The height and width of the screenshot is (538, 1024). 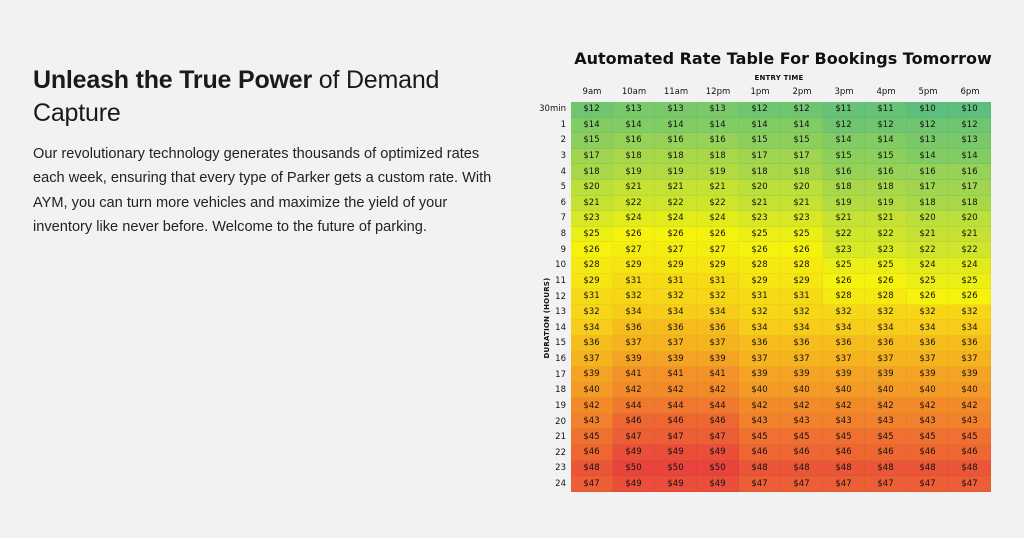 I want to click on x-tick-label: 5pm, so click(x=928, y=92).